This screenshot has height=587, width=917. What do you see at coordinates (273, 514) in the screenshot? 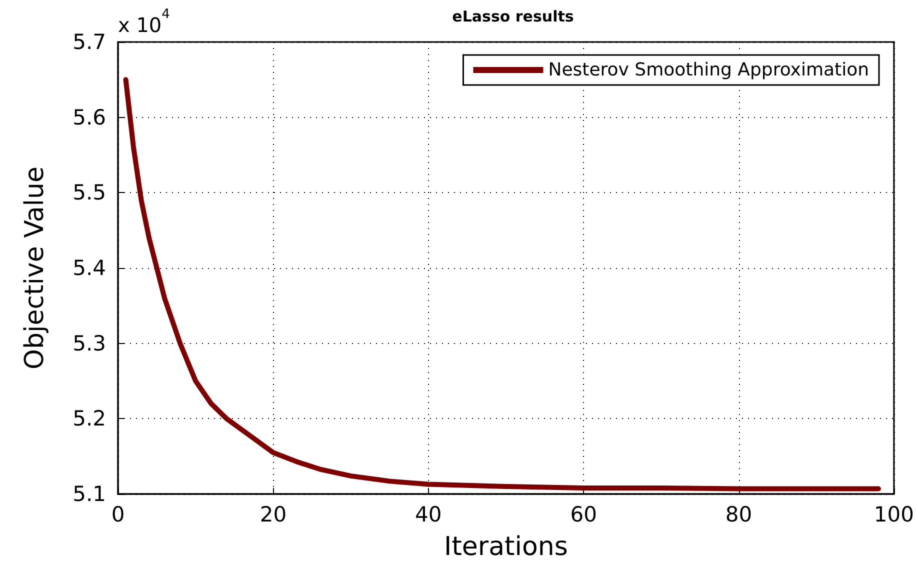
I see `x-tick-label: 20` at bounding box center [273, 514].